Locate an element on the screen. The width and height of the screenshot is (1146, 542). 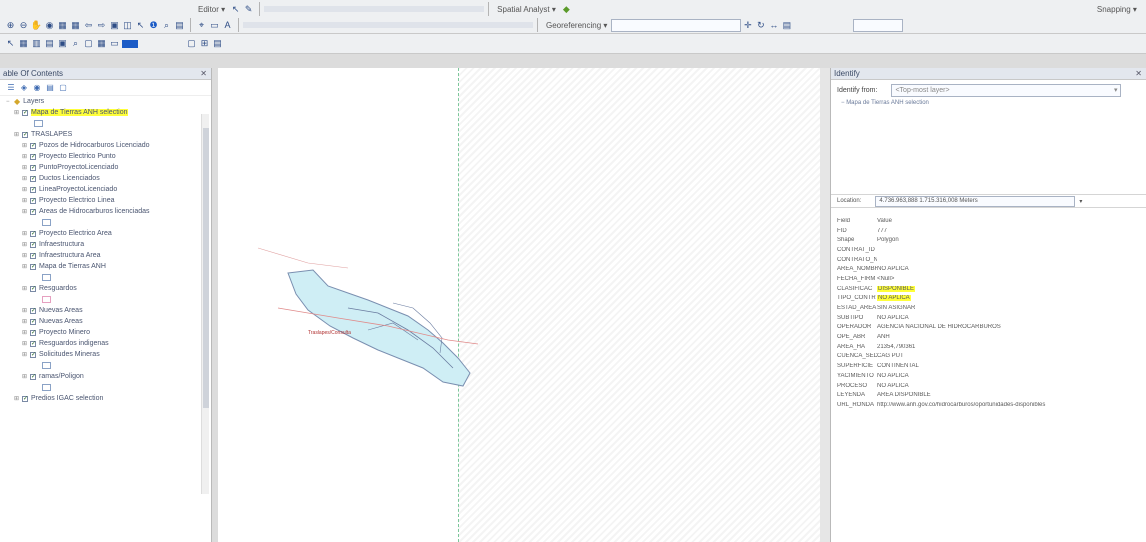
attribute-row: CUENCA_SED CAG PUT is located at coordinates (988, 357).